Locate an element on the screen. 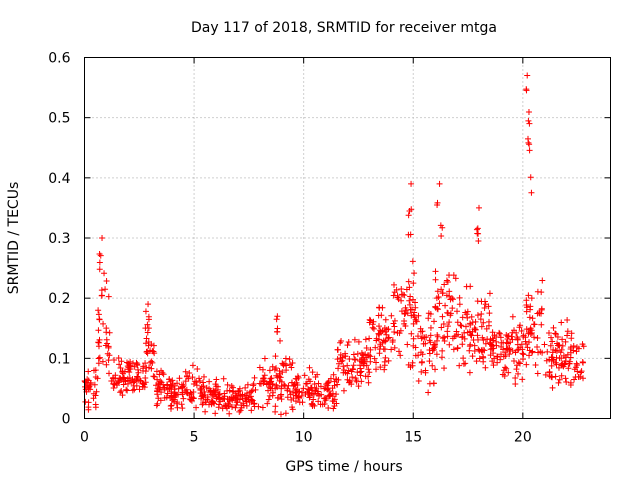  x-tick-label: 20 is located at coordinates (523, 438).